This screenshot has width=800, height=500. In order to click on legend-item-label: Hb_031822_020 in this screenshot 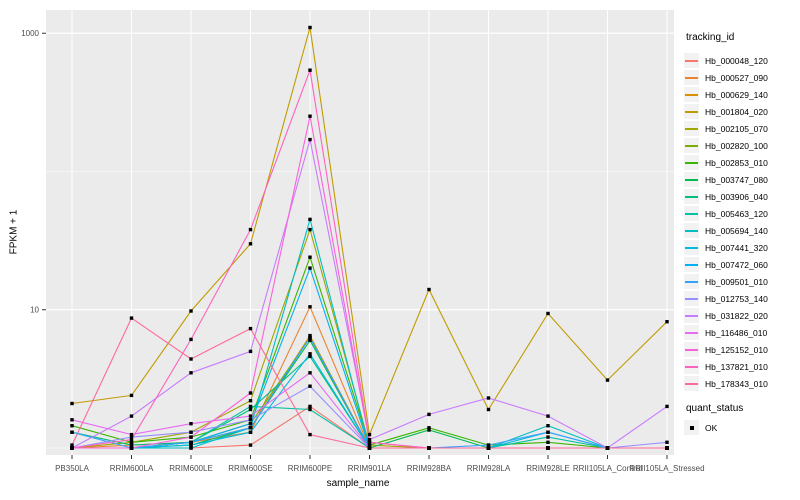, I will do `click(736, 315)`.